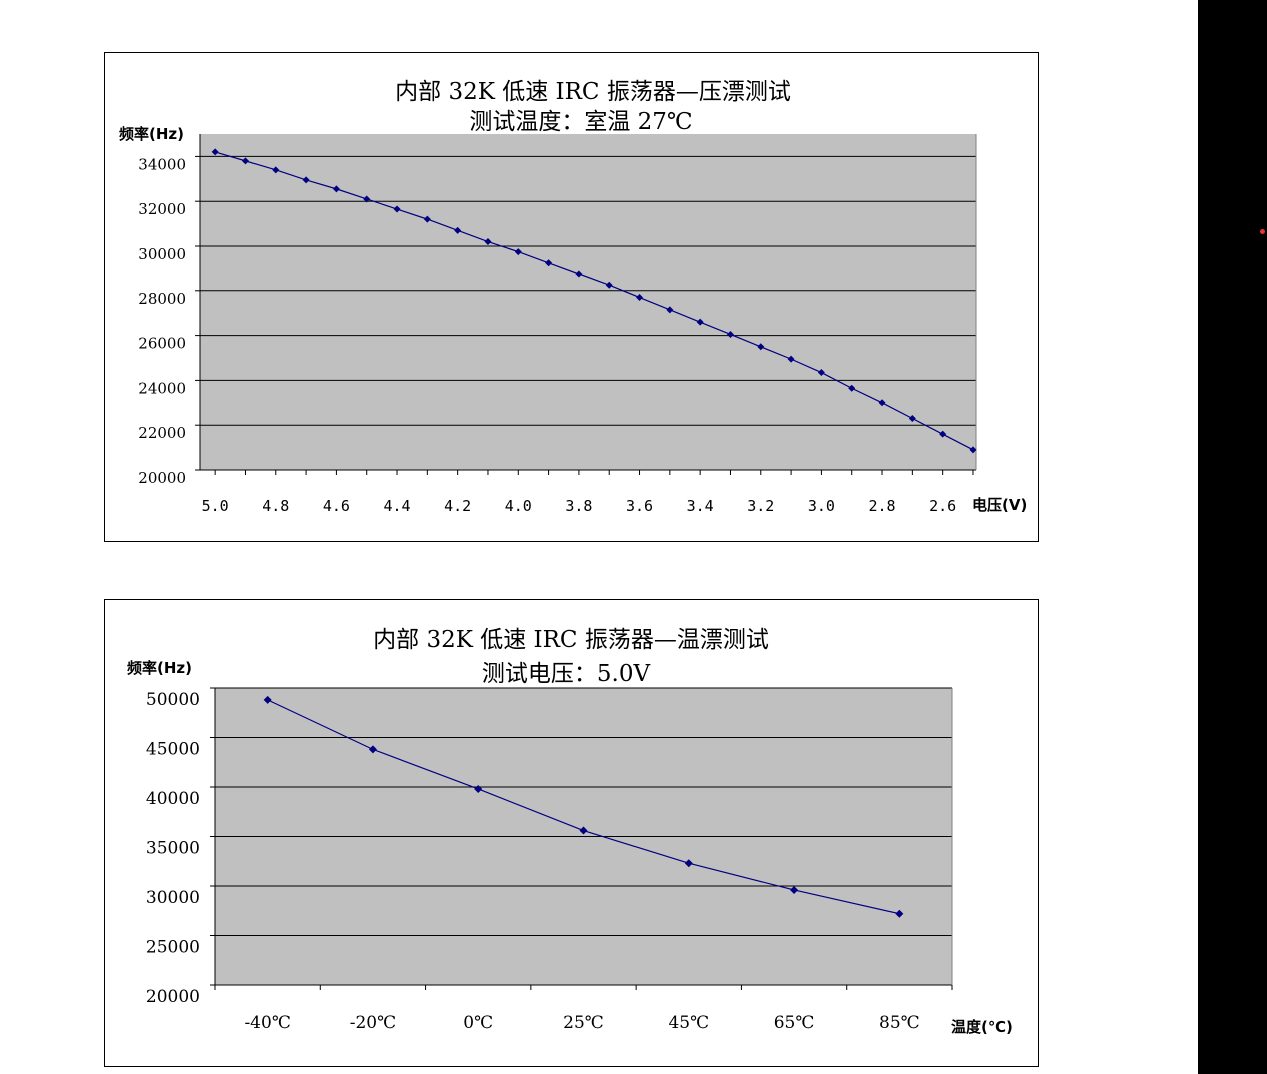 This screenshot has height=1074, width=1267. What do you see at coordinates (396, 506) in the screenshot?
I see `chart1-xtick-label: 4.4` at bounding box center [396, 506].